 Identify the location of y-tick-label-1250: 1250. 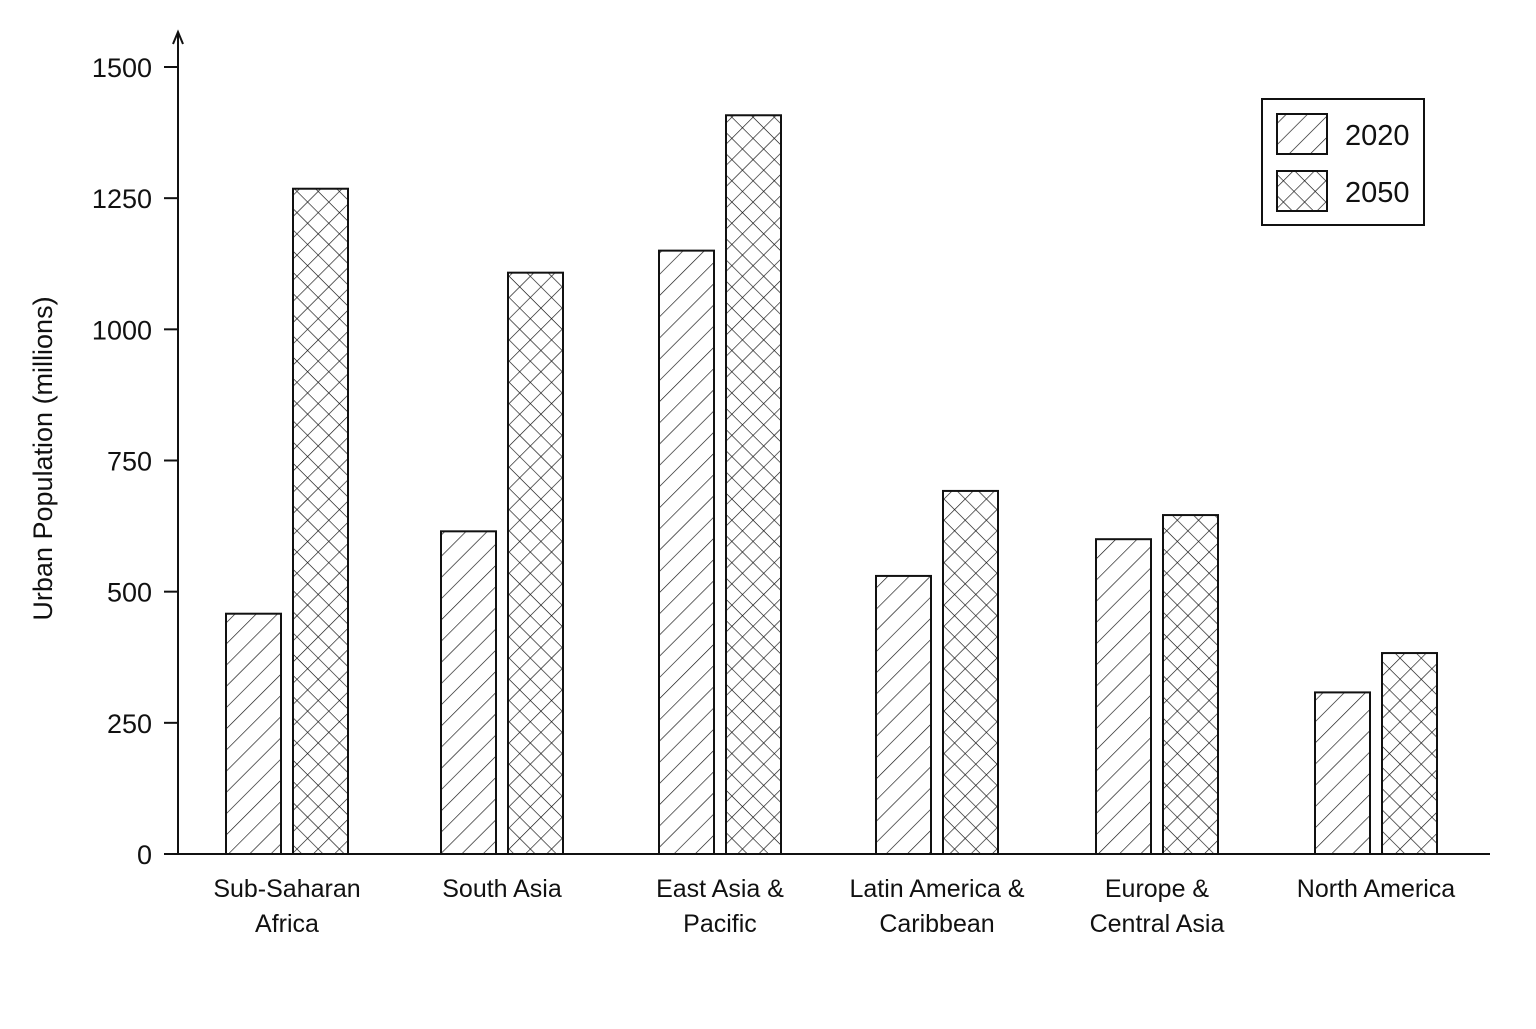
(122, 199).